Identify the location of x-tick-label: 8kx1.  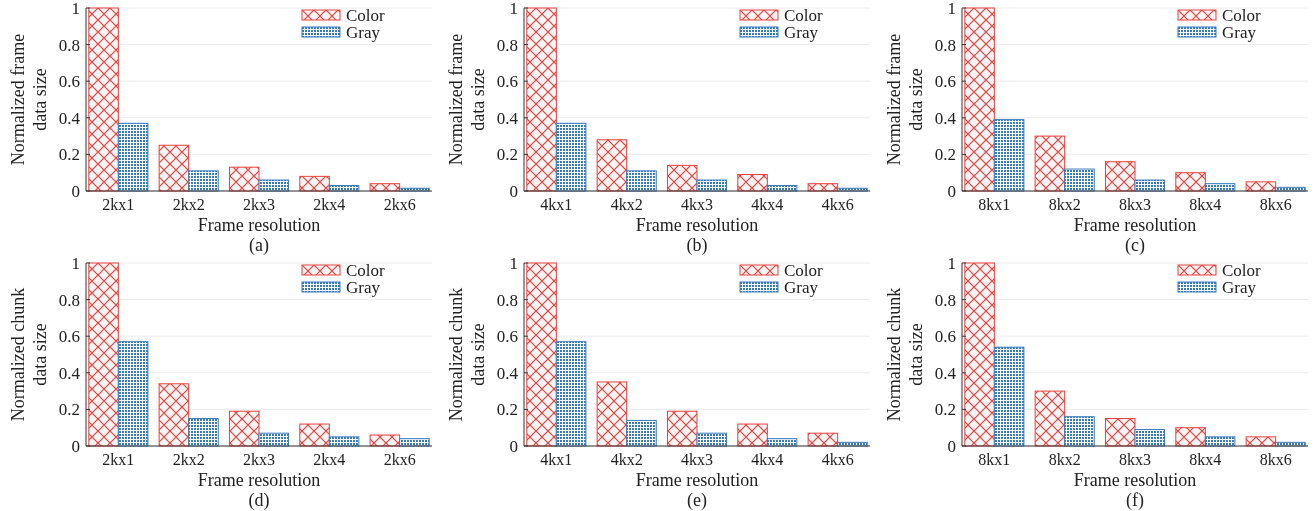
(994, 204).